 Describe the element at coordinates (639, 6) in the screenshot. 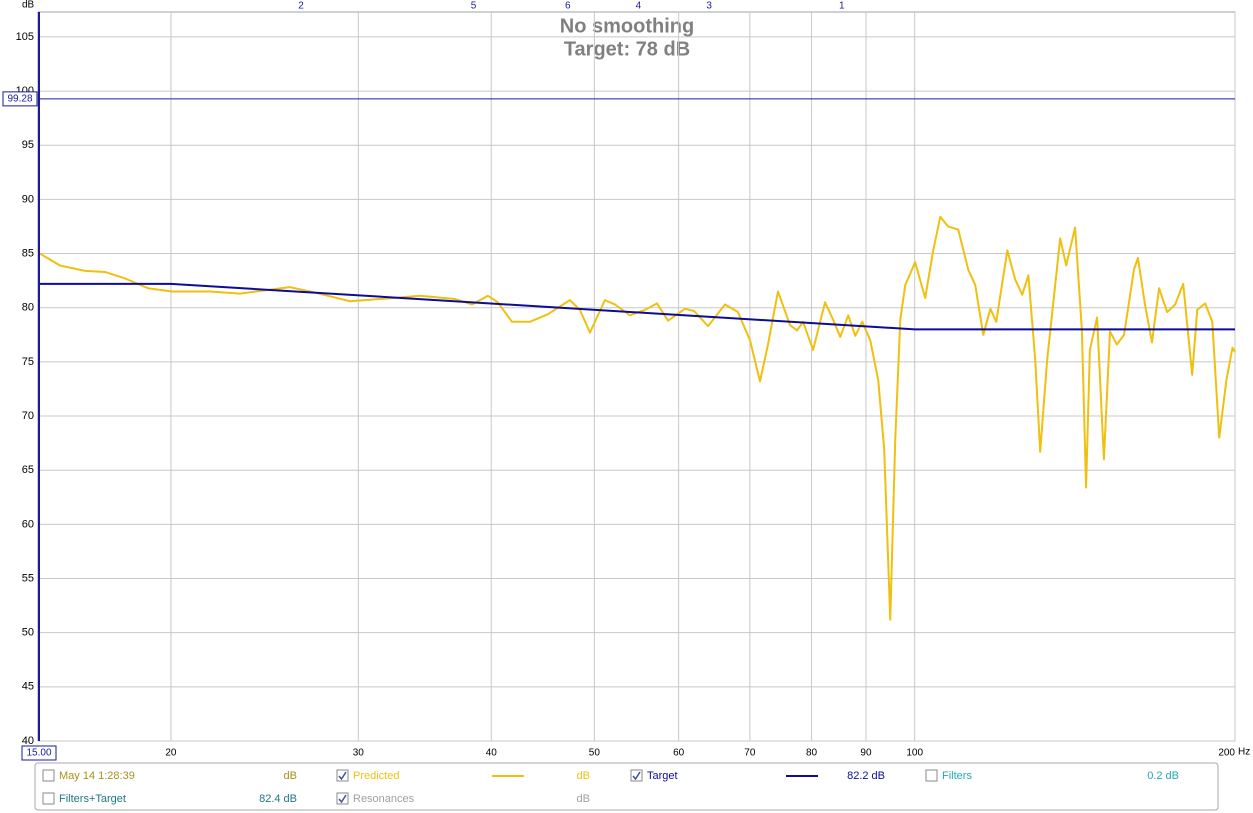

I see `mode-marker: 4` at that location.